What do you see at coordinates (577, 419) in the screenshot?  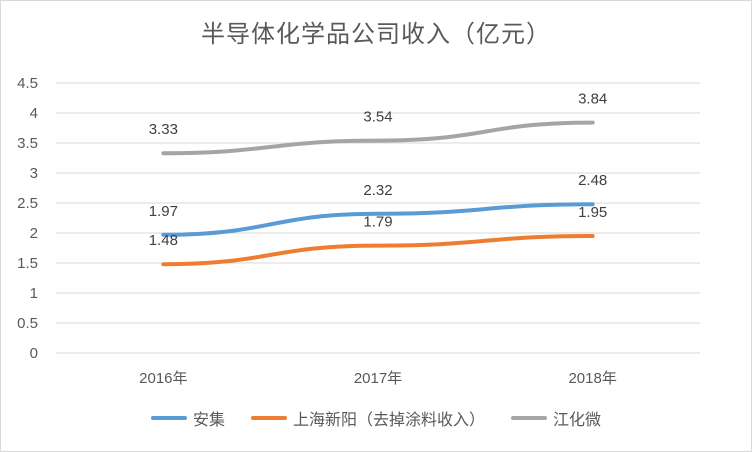 I see `legend-label-jianghuawei: 江化微` at bounding box center [577, 419].